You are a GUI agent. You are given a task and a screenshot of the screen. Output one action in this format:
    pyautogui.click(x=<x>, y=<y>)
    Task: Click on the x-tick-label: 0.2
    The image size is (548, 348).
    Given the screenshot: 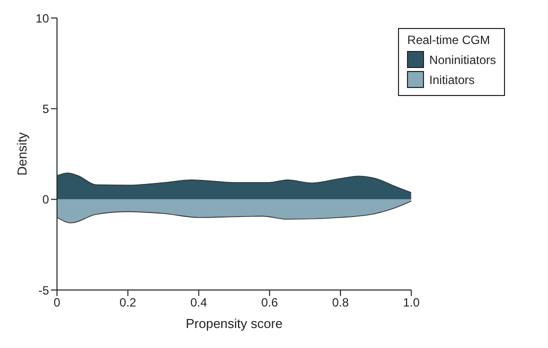 What is the action you would take?
    pyautogui.click(x=128, y=303)
    